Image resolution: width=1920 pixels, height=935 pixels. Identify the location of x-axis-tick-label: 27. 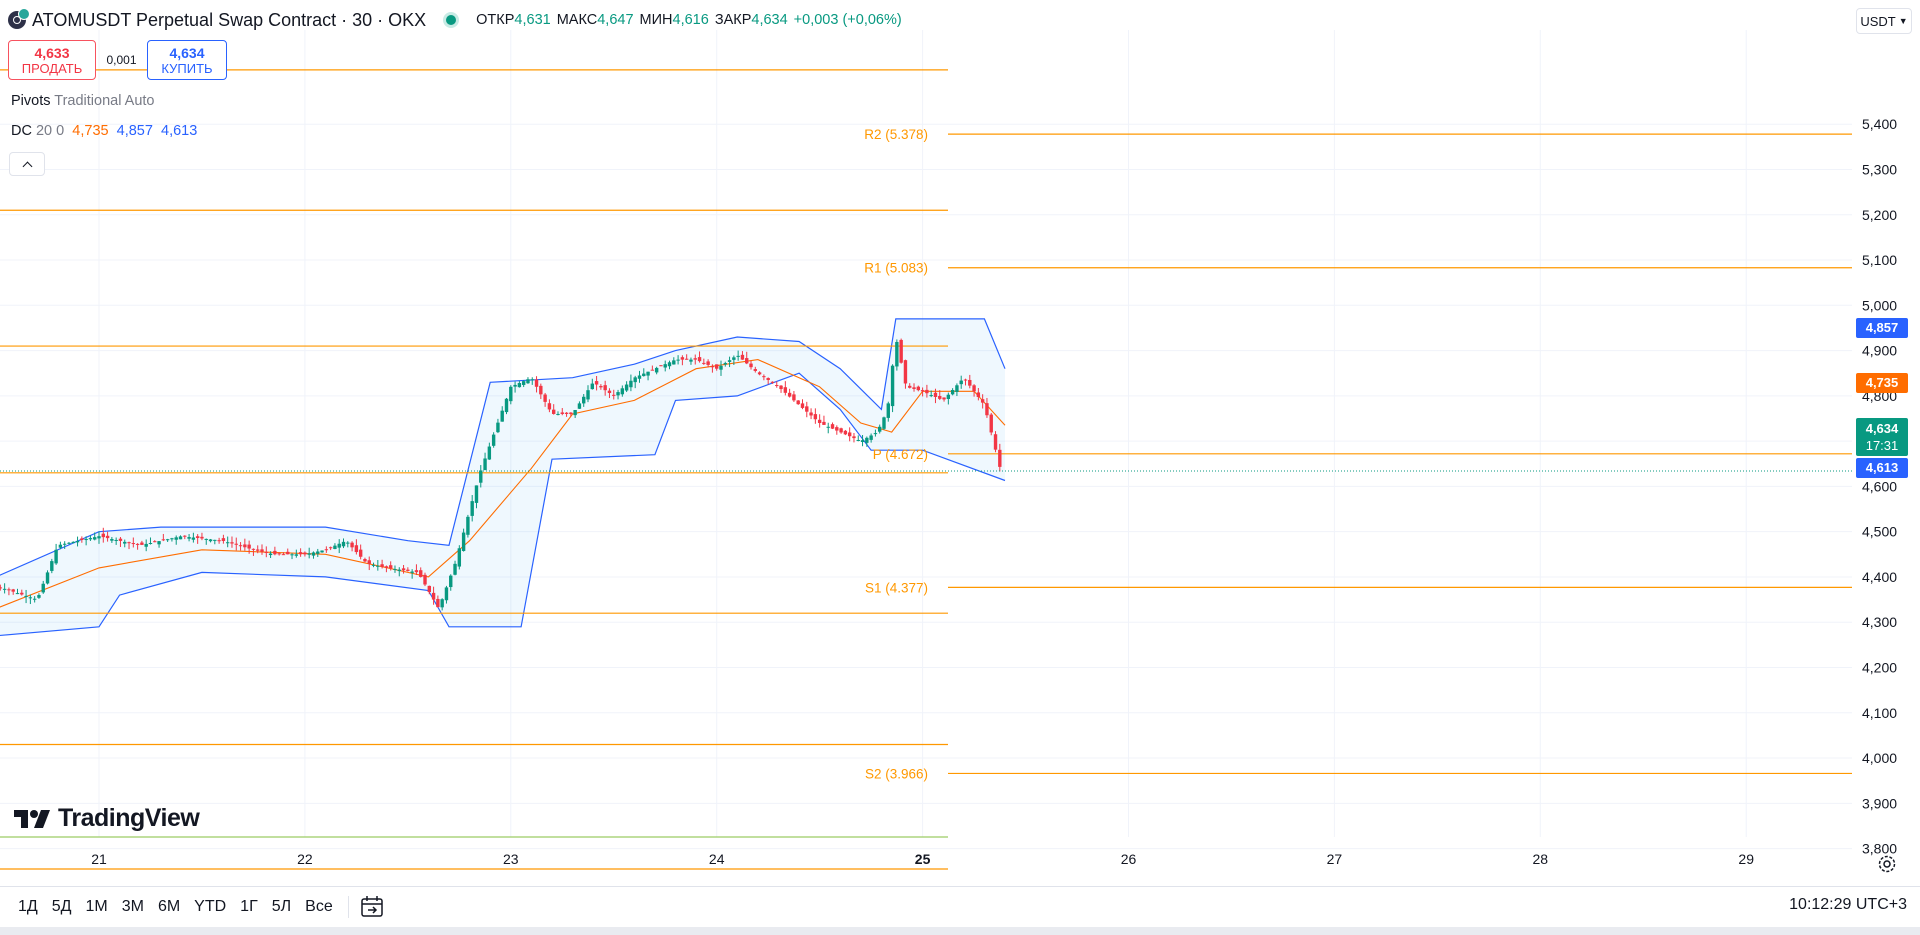
(1335, 859).